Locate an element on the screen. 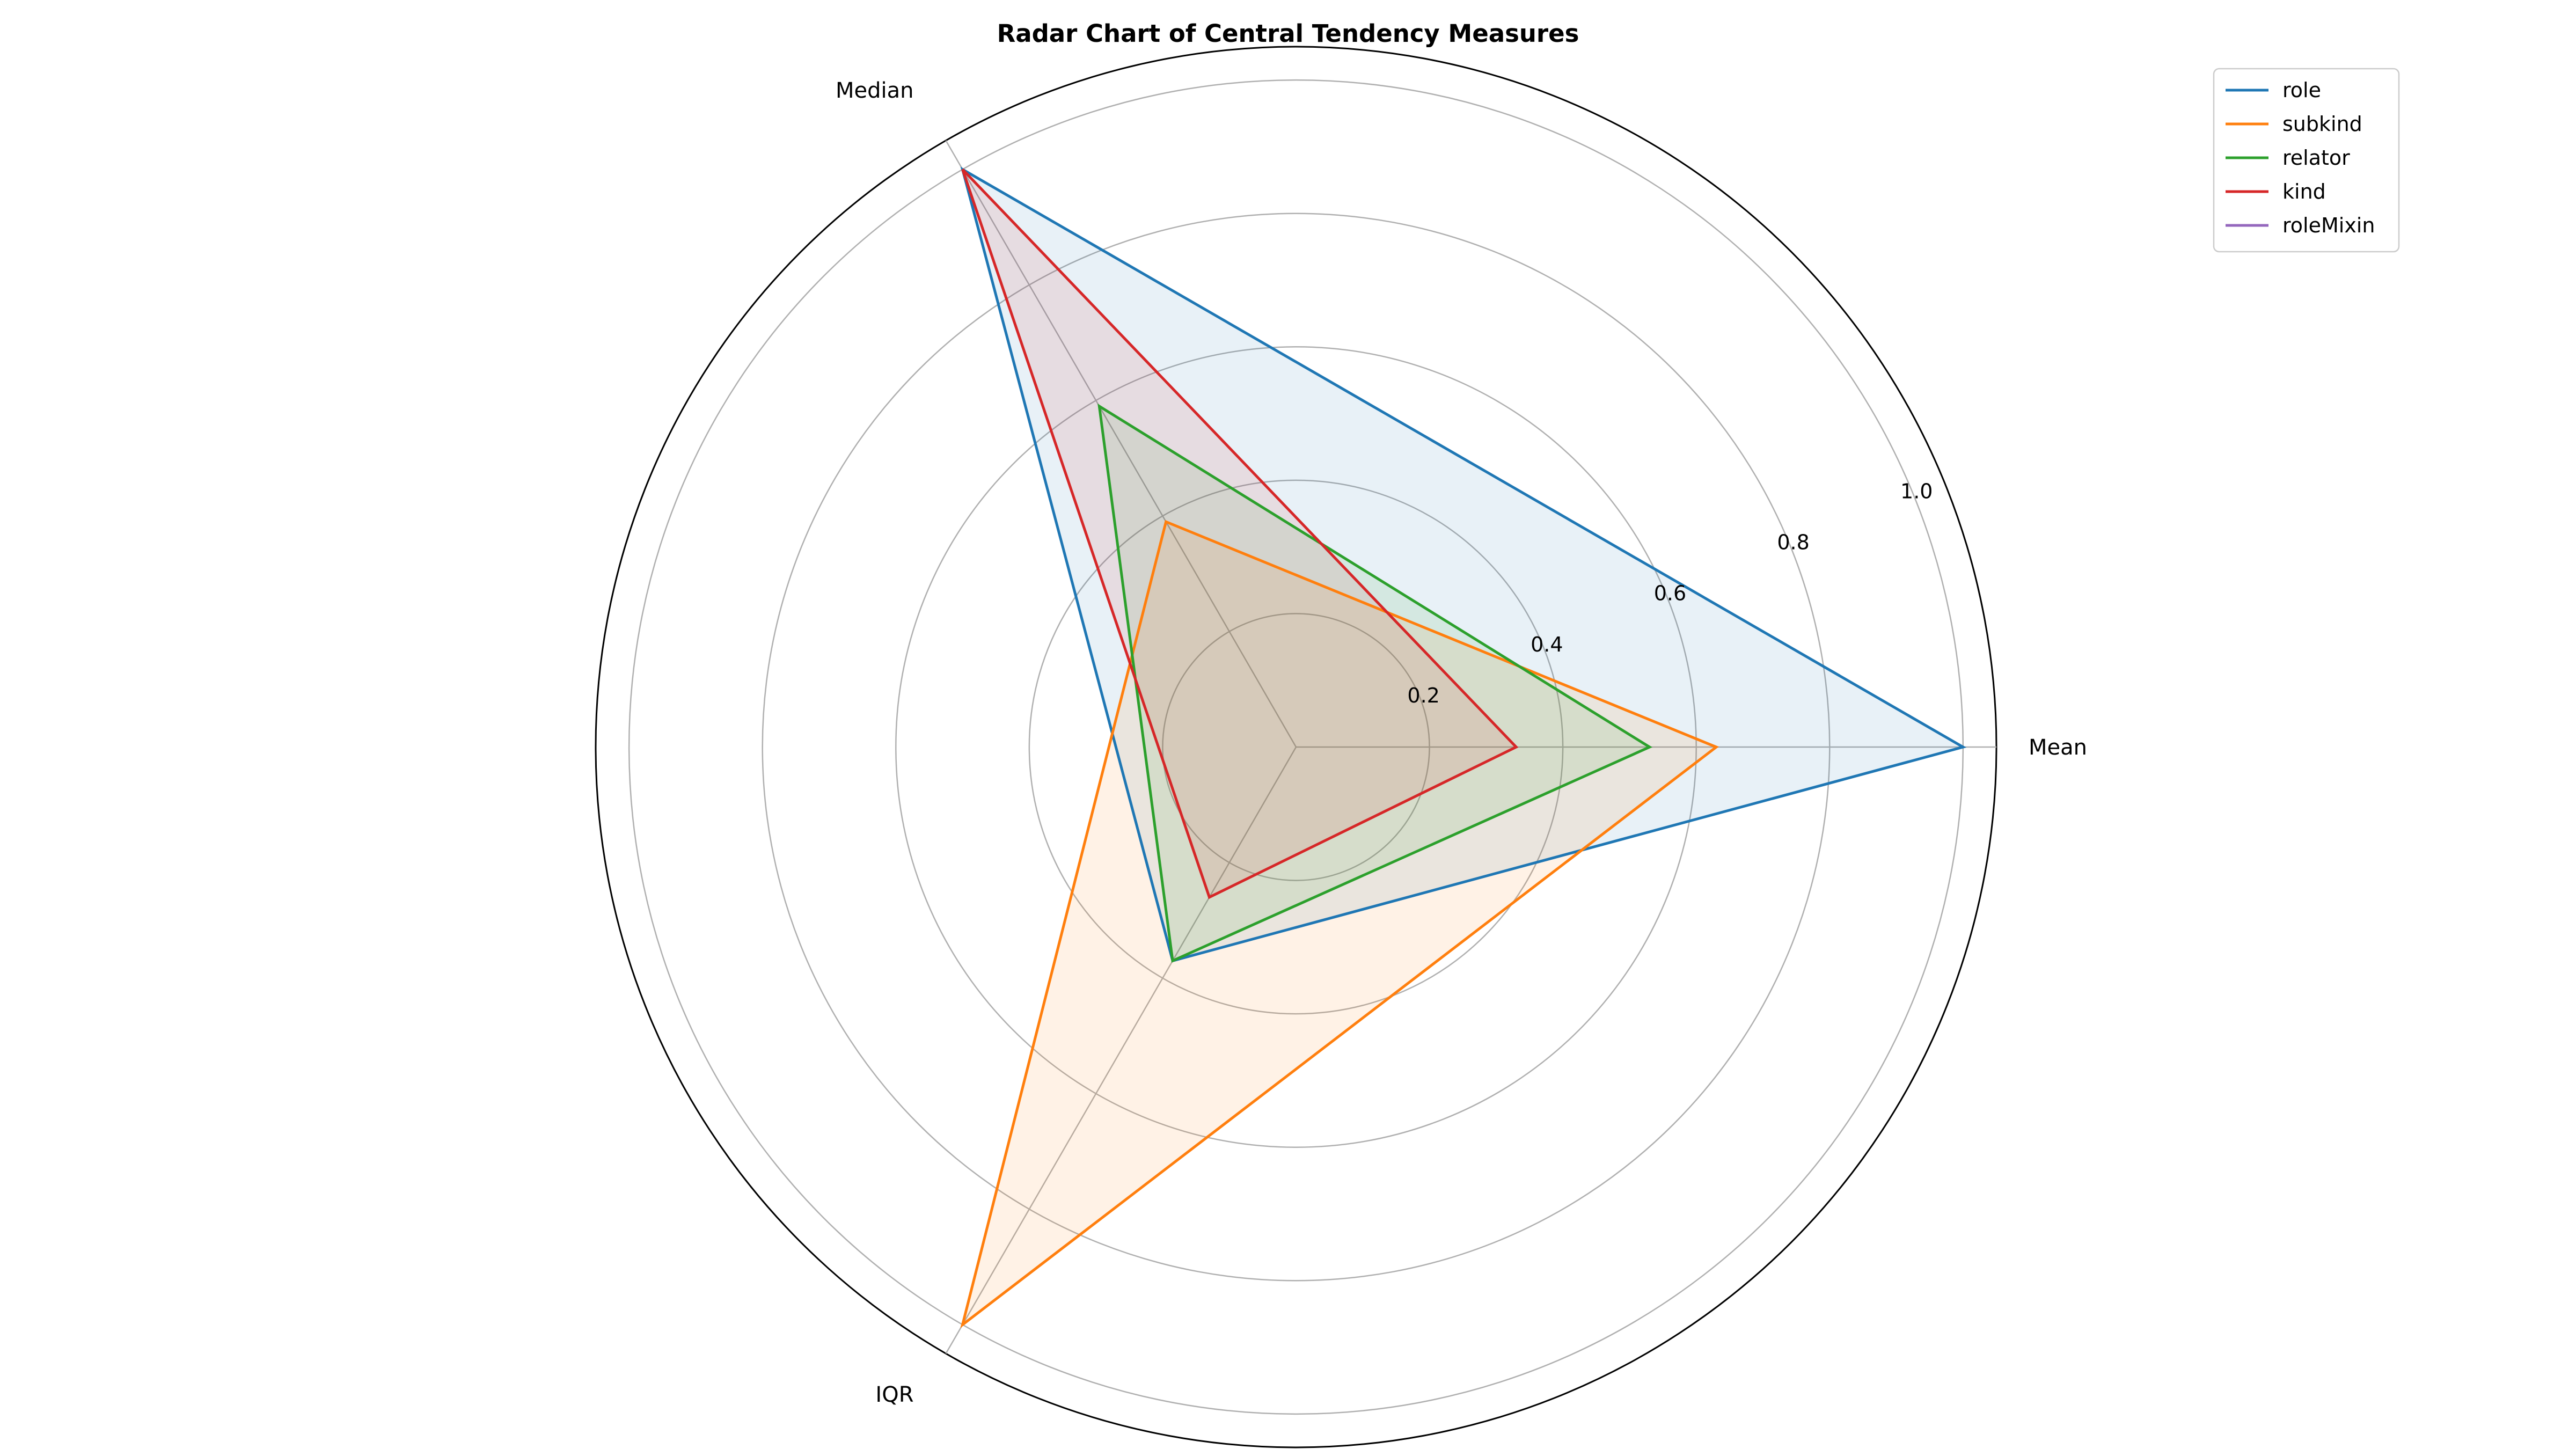 Image resolution: width=2576 pixels, height=1449 pixels. chart-title: Radar Chart of Central Tendency Measures is located at coordinates (1288, 33).